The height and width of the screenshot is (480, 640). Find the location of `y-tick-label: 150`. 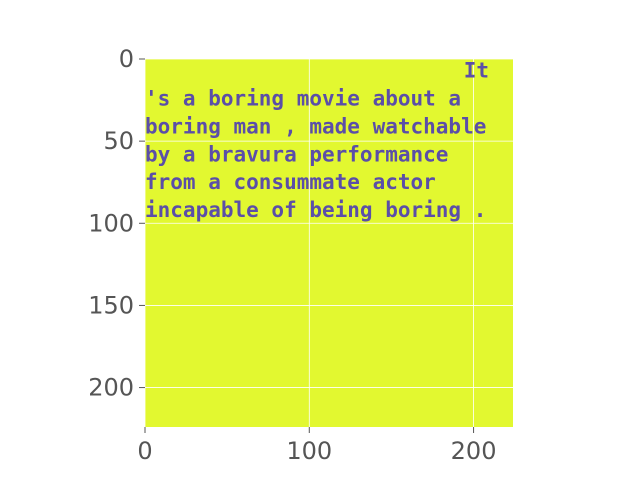

y-tick-label: 150 is located at coordinates (111, 305).